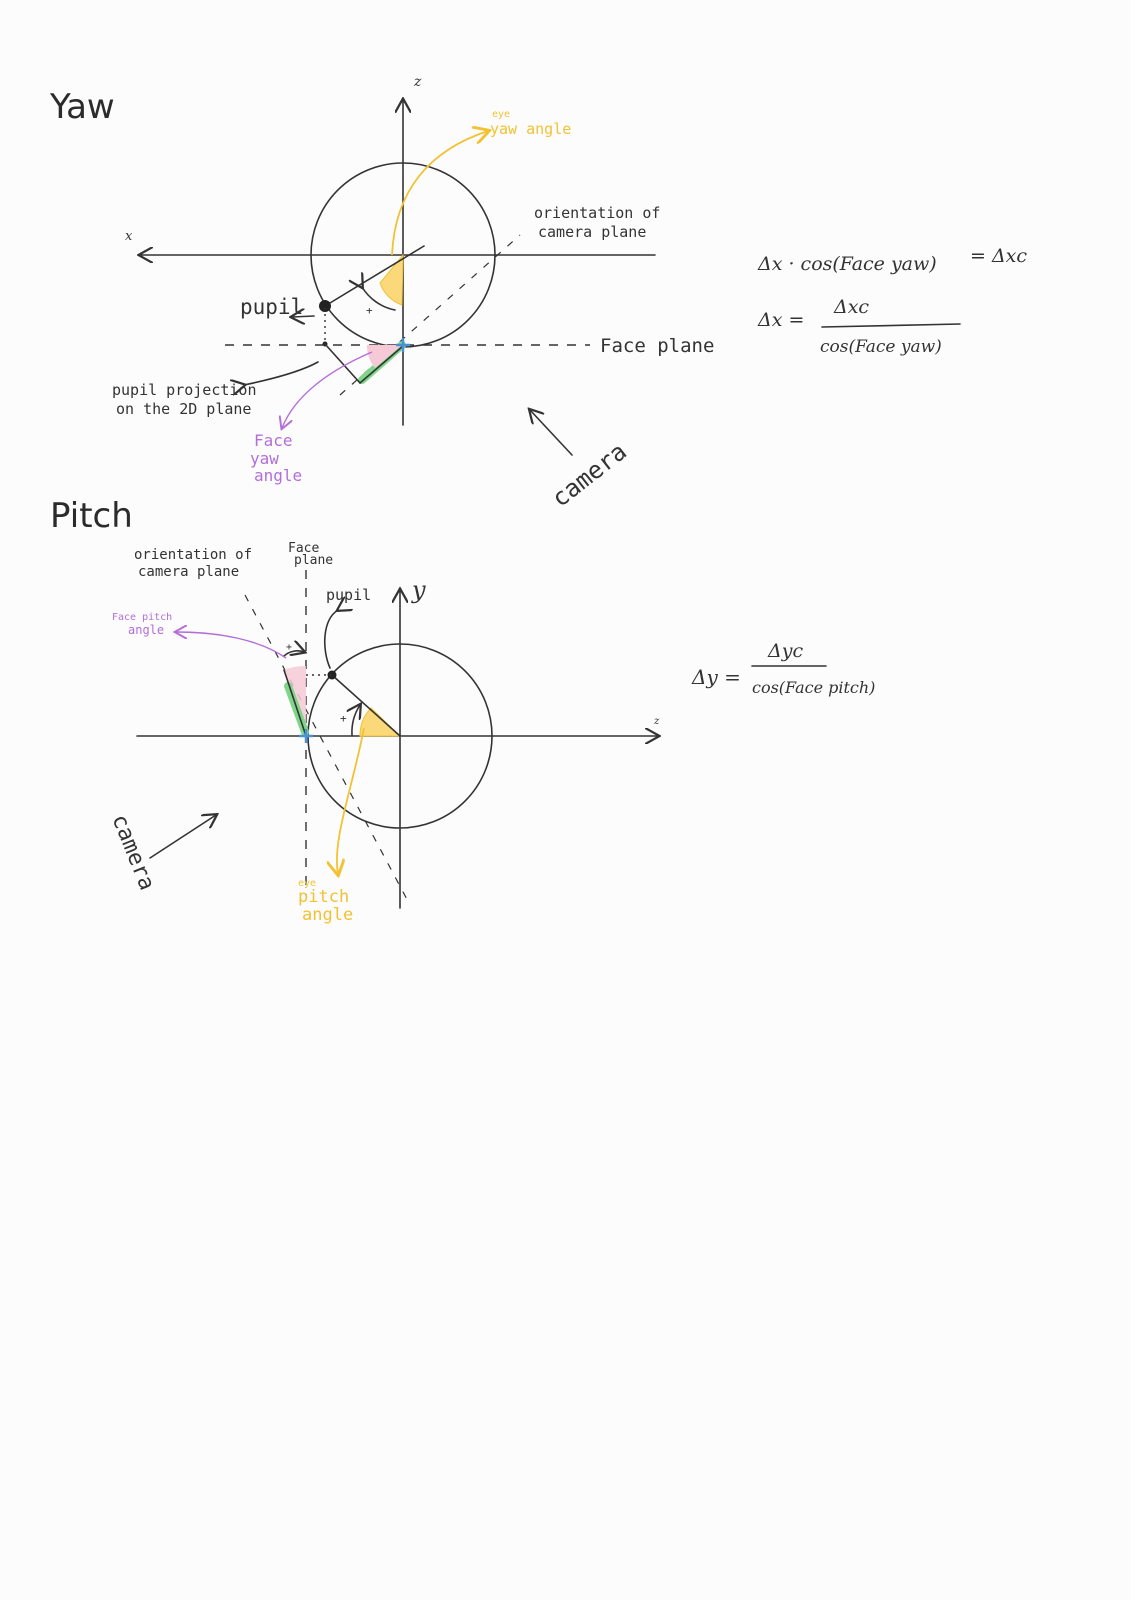 This screenshot has width=1131, height=1600. What do you see at coordinates (348, 595) in the screenshot?
I see `pitch-pupil-label: pupil` at bounding box center [348, 595].